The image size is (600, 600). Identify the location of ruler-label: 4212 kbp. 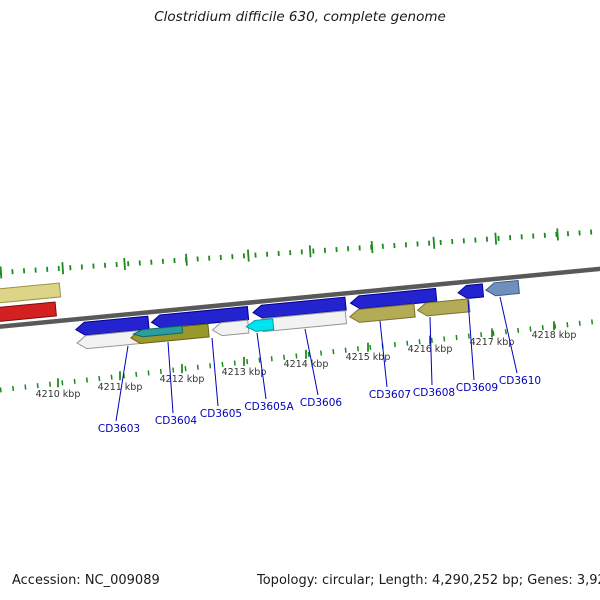
(182, 379).